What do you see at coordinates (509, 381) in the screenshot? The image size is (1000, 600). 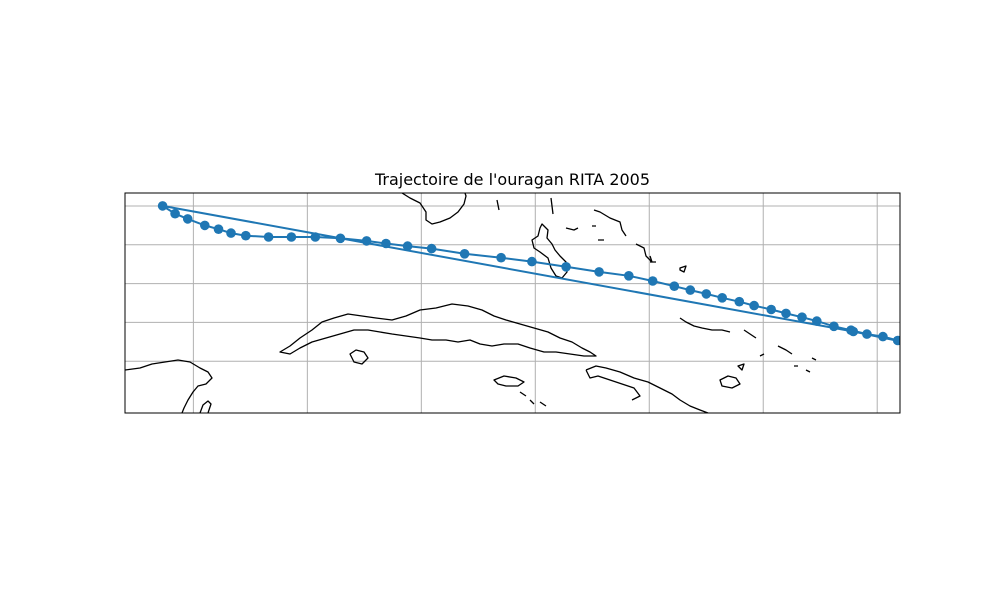 I see `coastline-jamaica` at bounding box center [509, 381].